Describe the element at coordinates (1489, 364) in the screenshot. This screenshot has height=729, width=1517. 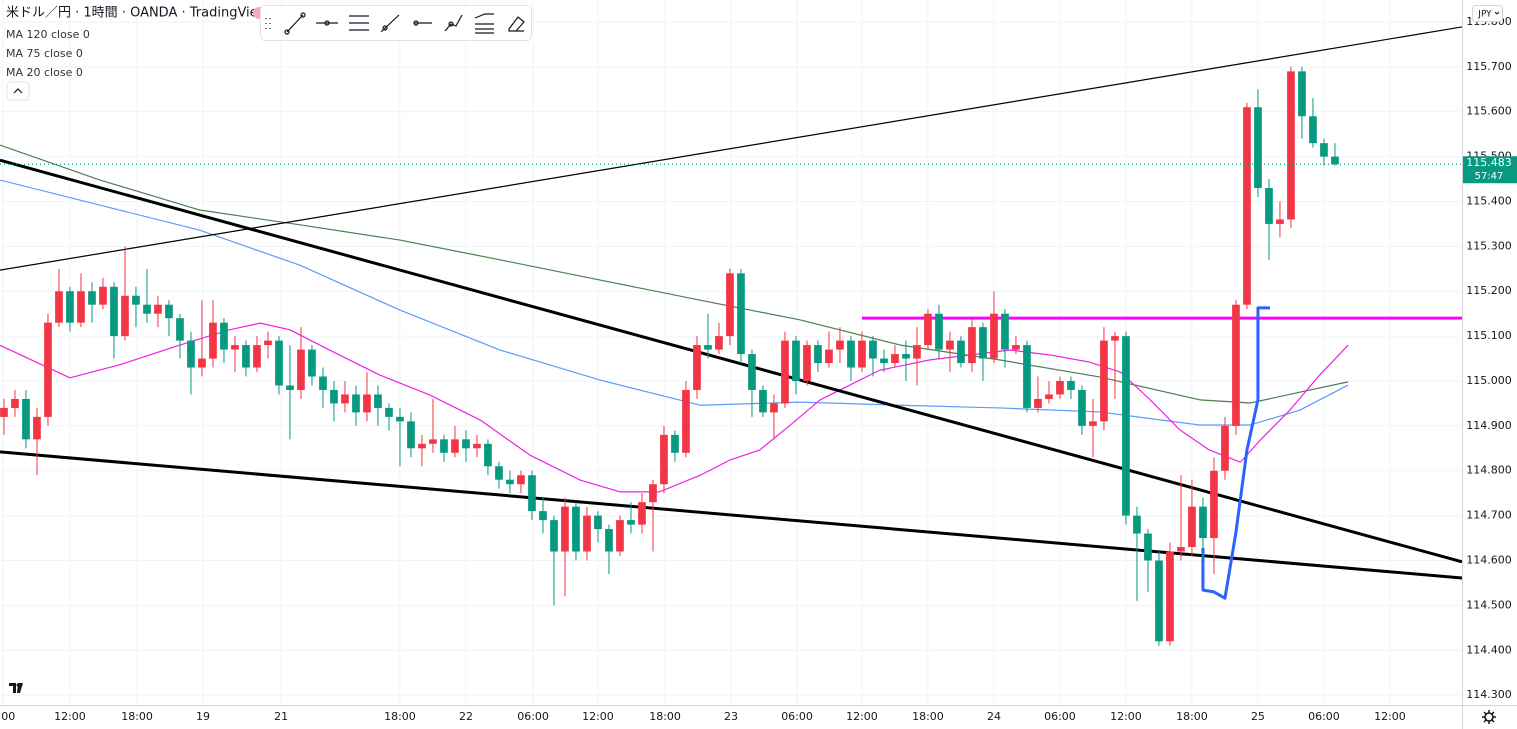
I see `price-axis-bg` at that location.